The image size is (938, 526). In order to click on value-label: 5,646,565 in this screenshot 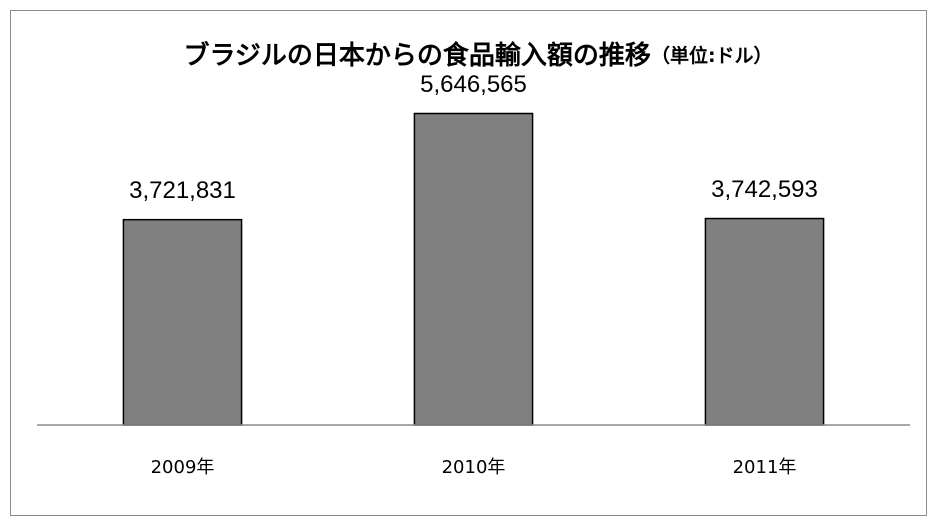, I will do `click(473, 84)`.